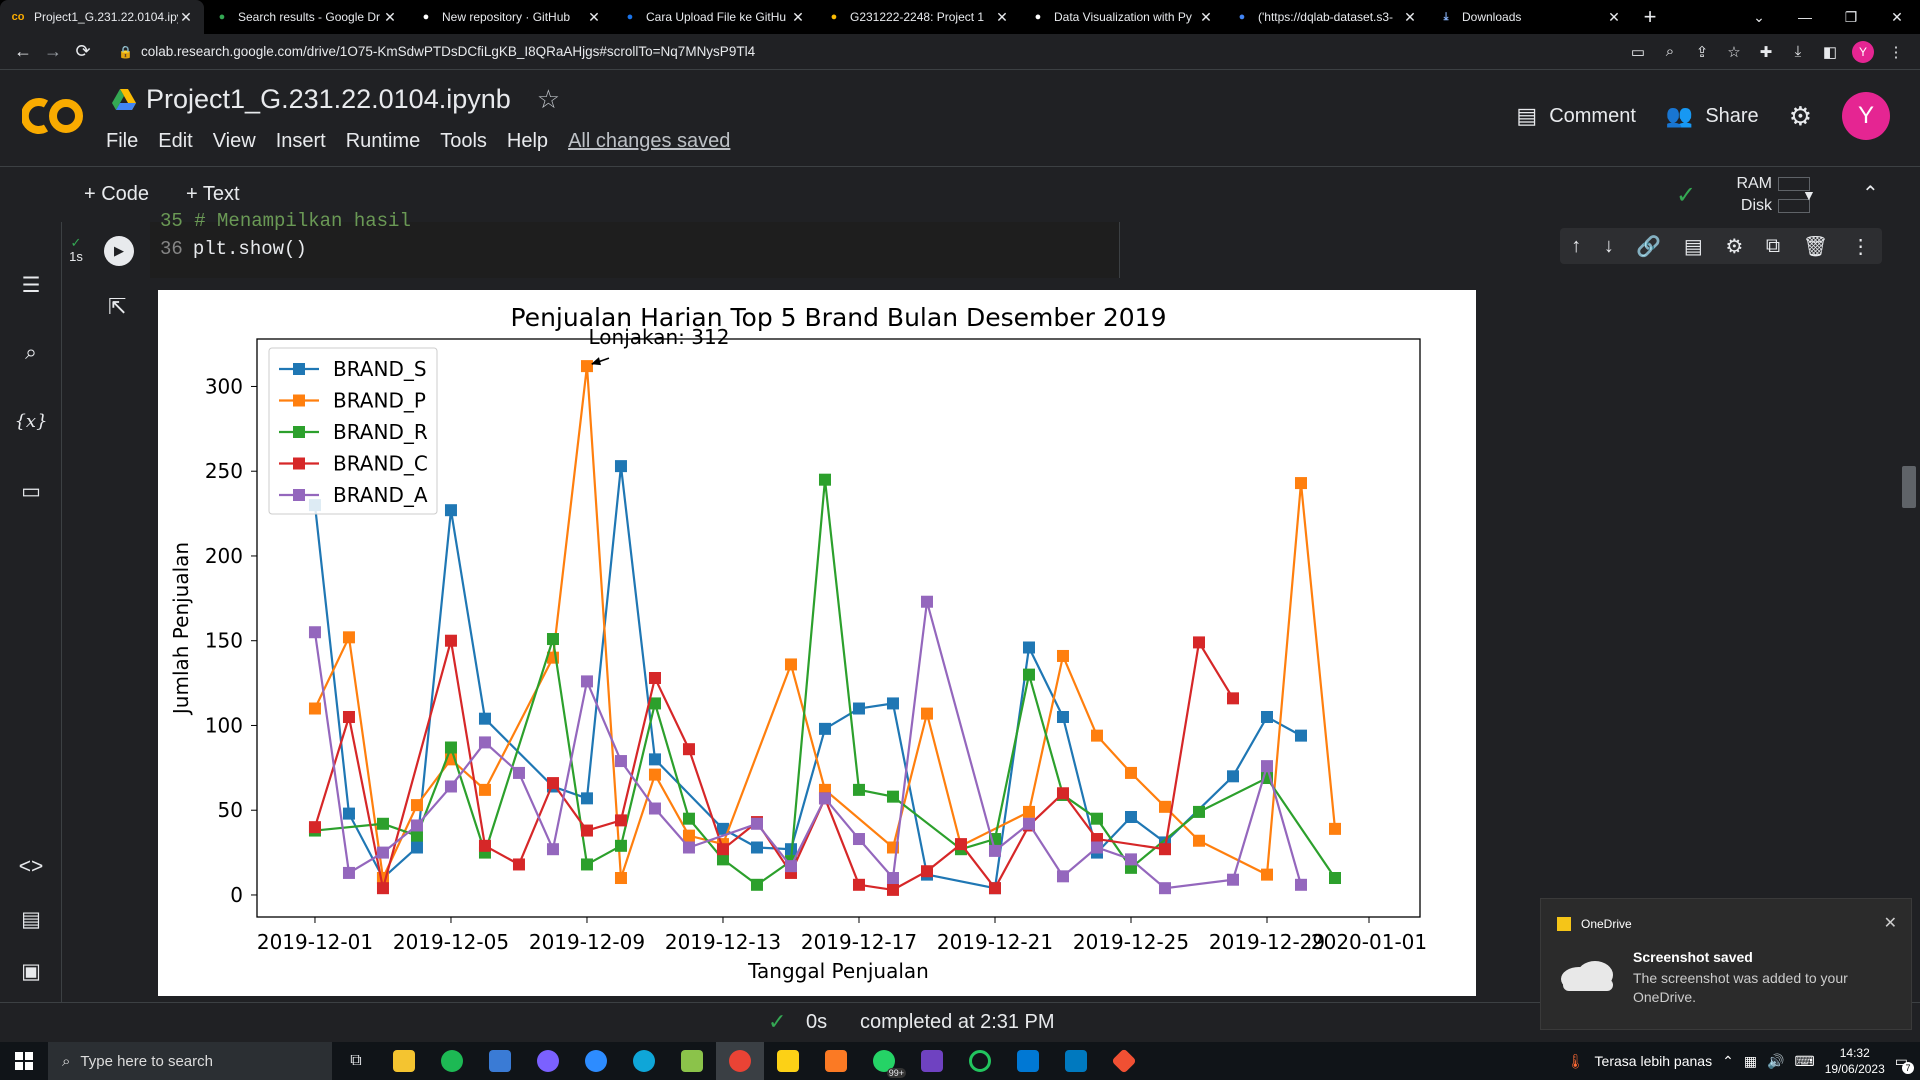  I want to click on clock: 14:32 19/06/2023, so click(1854, 1061).